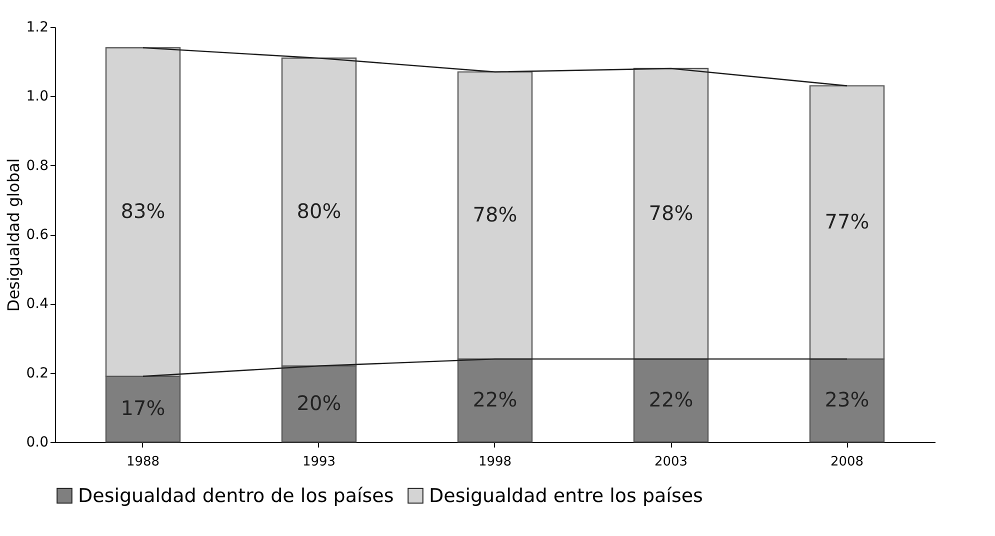 The image size is (995, 536). Describe the element at coordinates (236, 495) in the screenshot. I see `legend-label: Desigualdad dentro de los países` at that location.